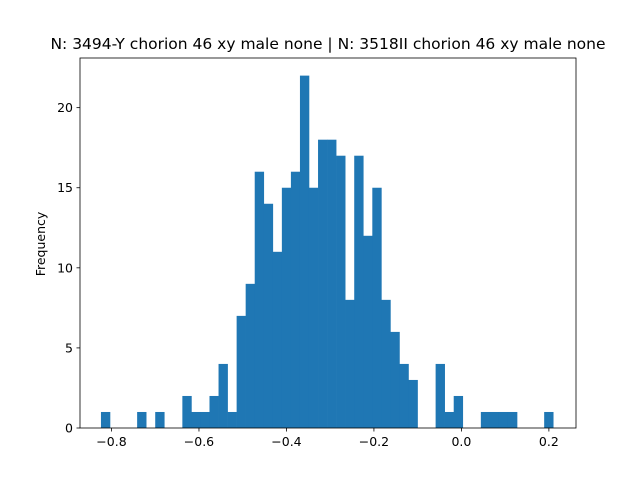 This screenshot has width=640, height=480. Describe the element at coordinates (199, 441) in the screenshot. I see `x-tick-label: −0.6` at that location.